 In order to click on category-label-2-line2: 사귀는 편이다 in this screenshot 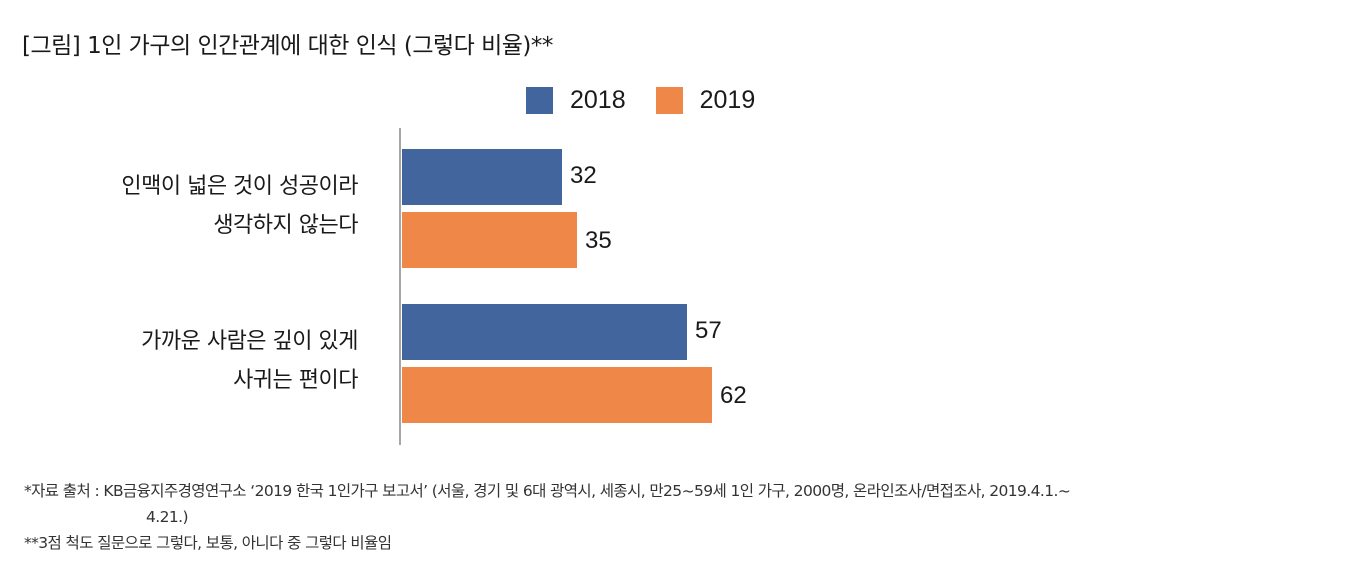, I will do `click(295, 380)`.